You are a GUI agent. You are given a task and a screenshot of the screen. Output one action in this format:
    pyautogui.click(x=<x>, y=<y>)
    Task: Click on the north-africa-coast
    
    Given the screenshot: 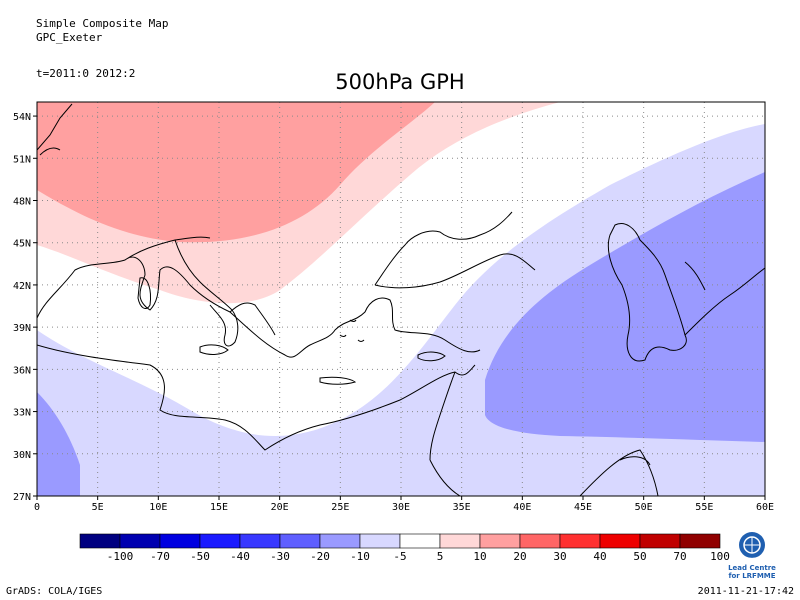 What is the action you would take?
    pyautogui.click(x=256, y=397)
    